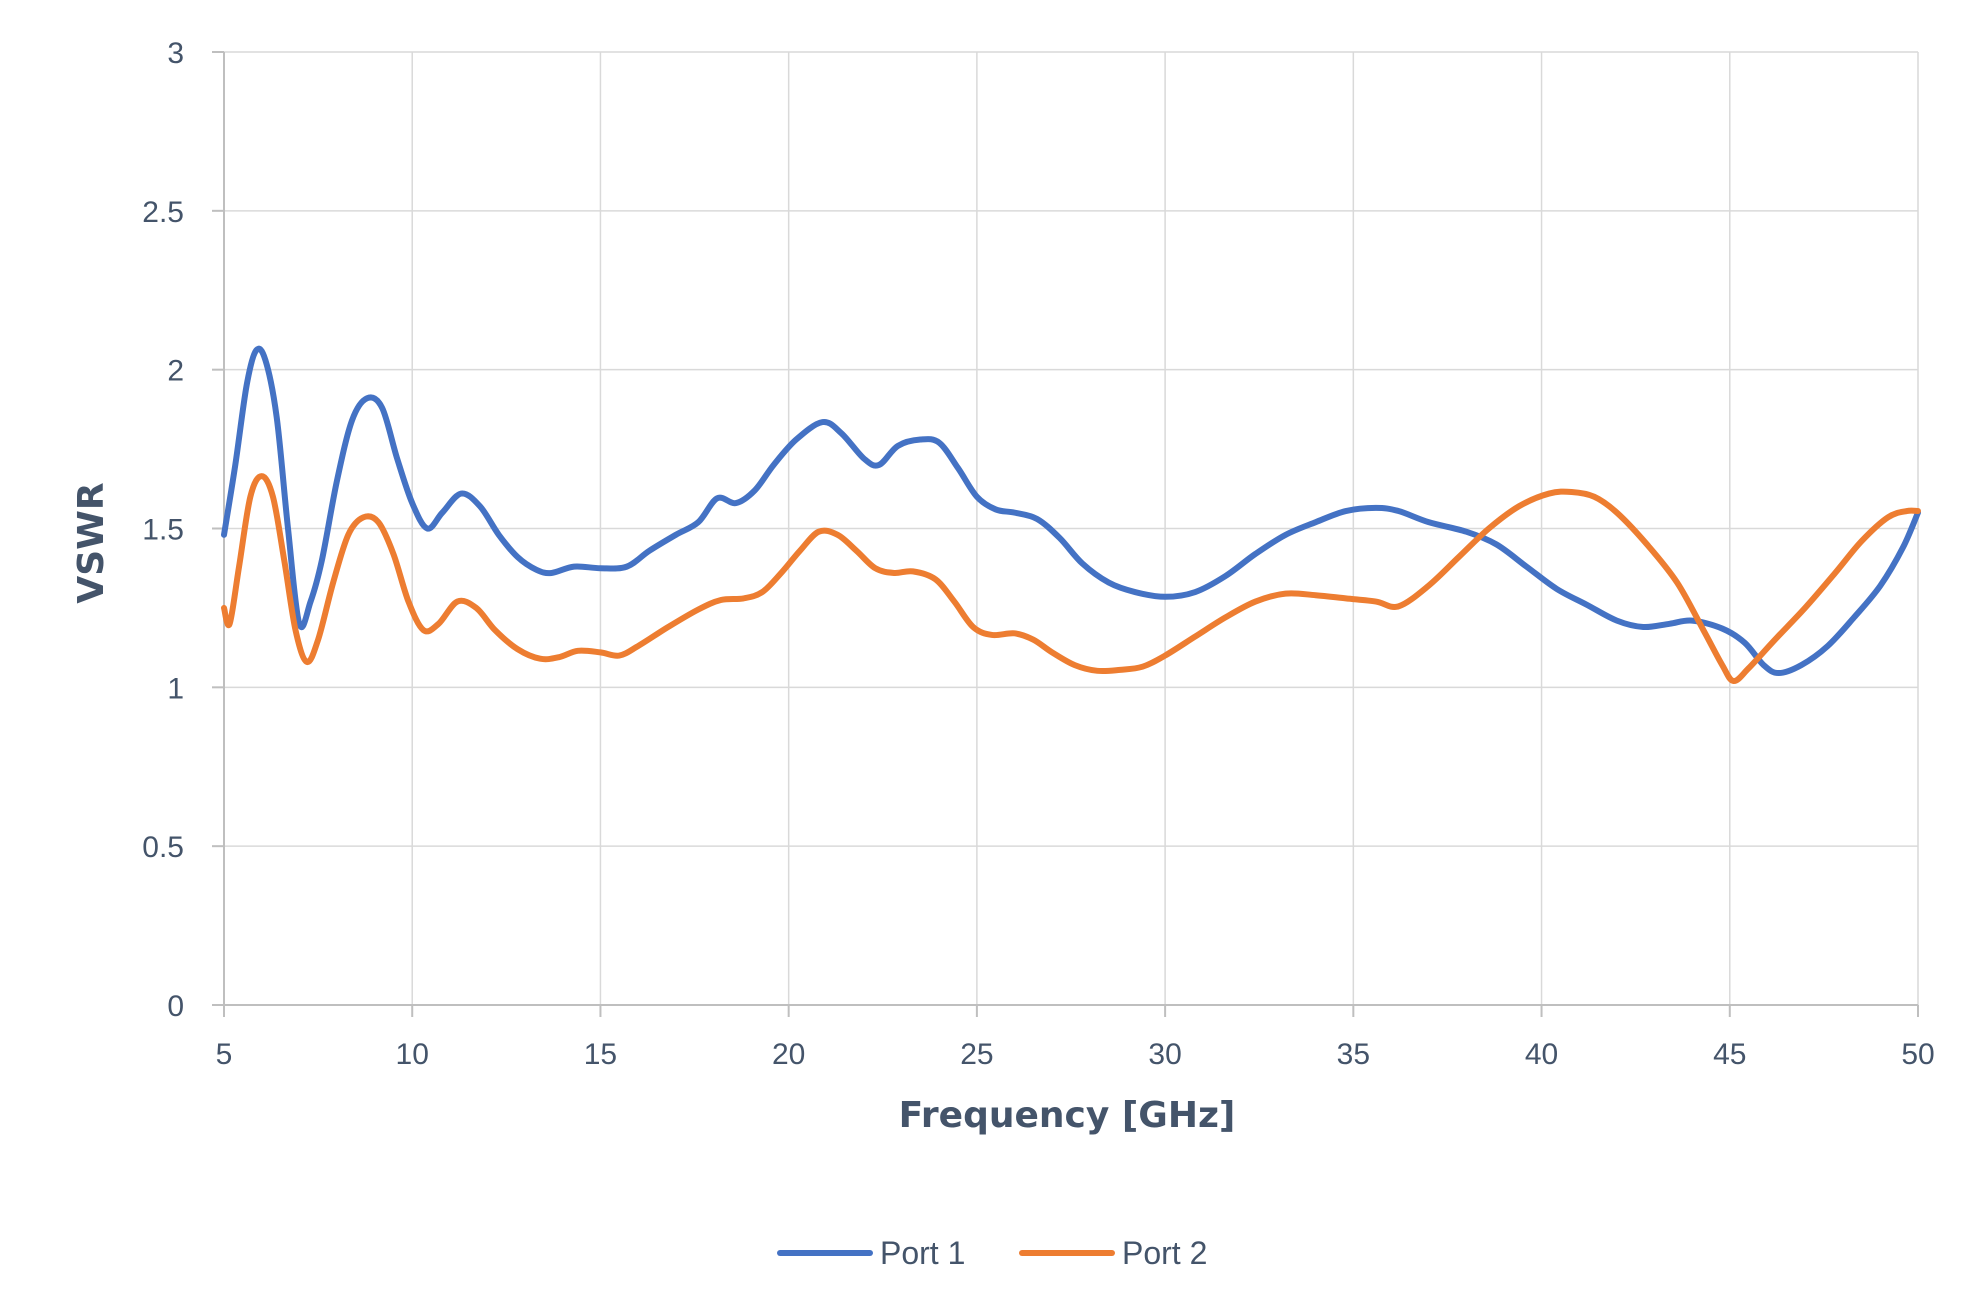 The width and height of the screenshot is (1978, 1313). What do you see at coordinates (922, 1253) in the screenshot?
I see `legend-label-port-1: Port 1` at bounding box center [922, 1253].